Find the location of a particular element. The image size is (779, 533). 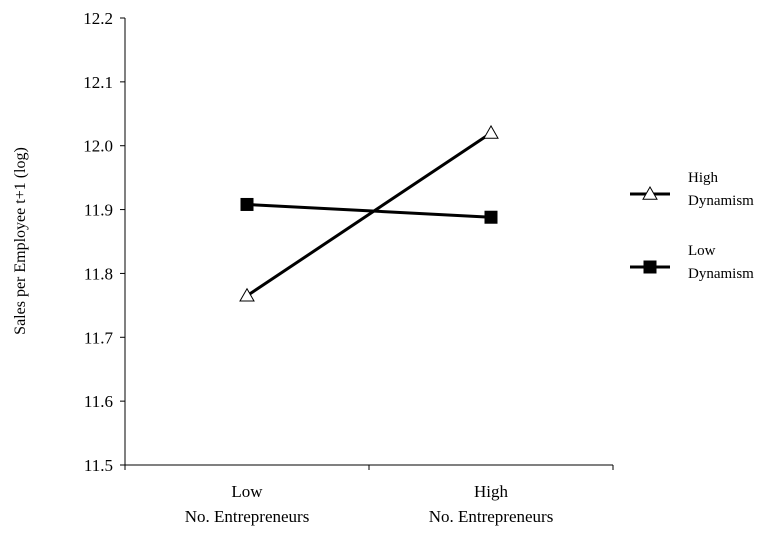

series-layer is located at coordinates (369, 213).